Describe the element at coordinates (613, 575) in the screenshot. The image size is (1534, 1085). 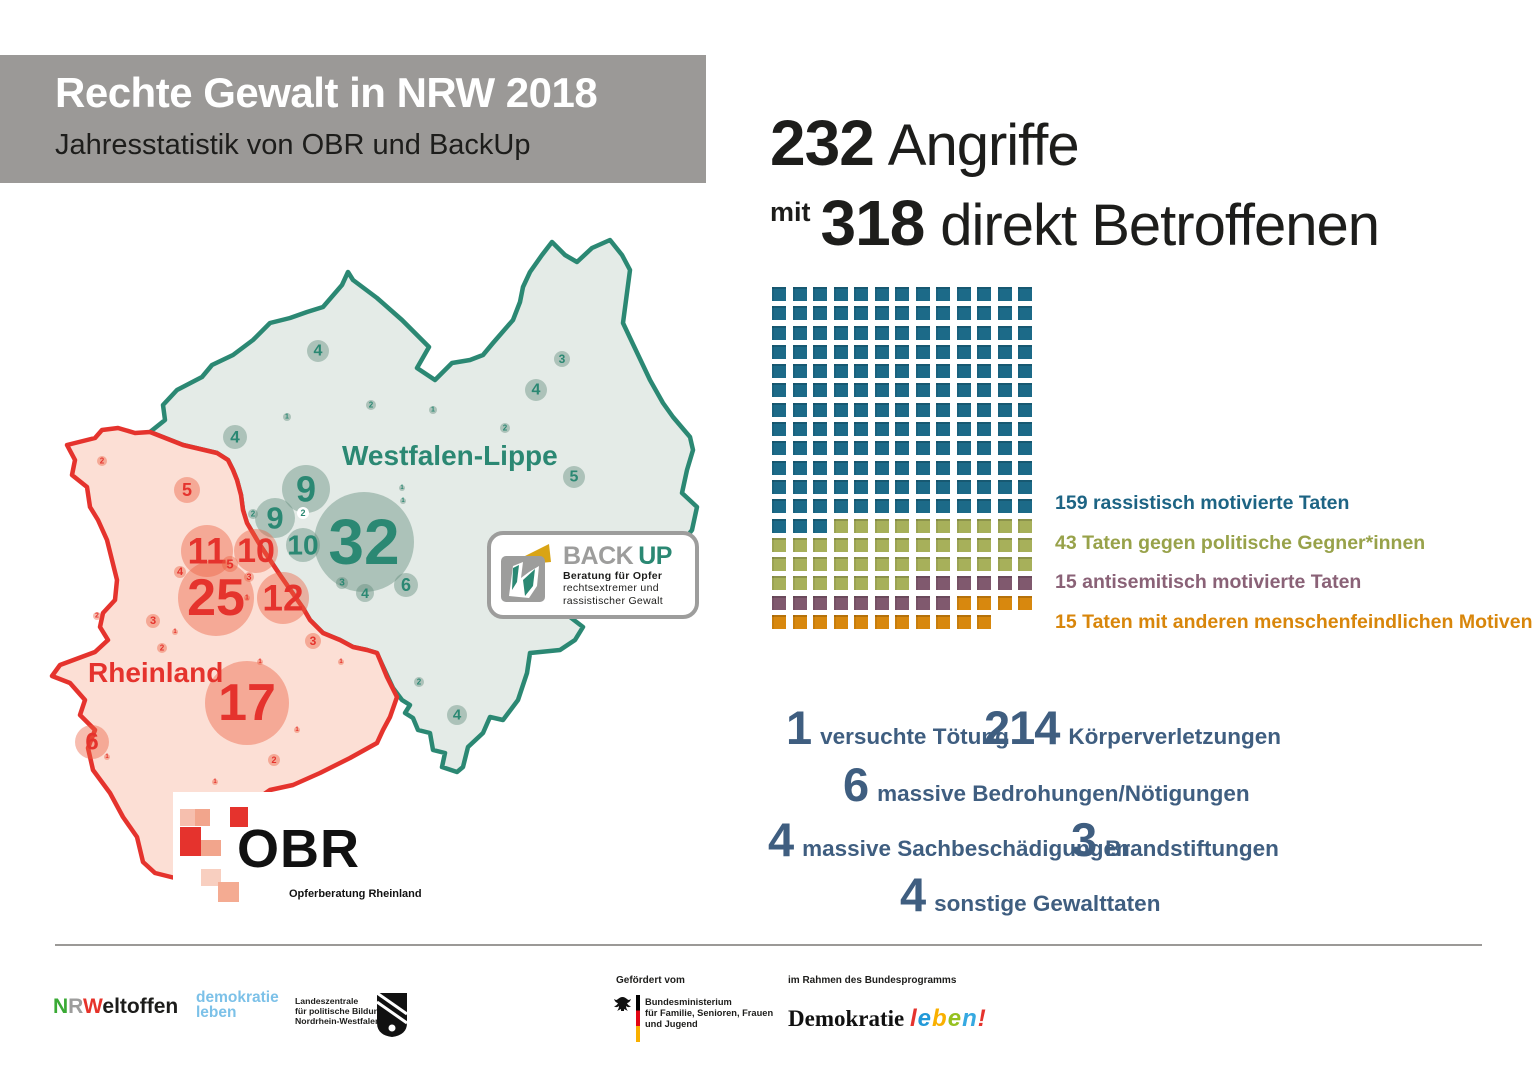
I see `backup-sub1: Beratung für Opfer` at that location.